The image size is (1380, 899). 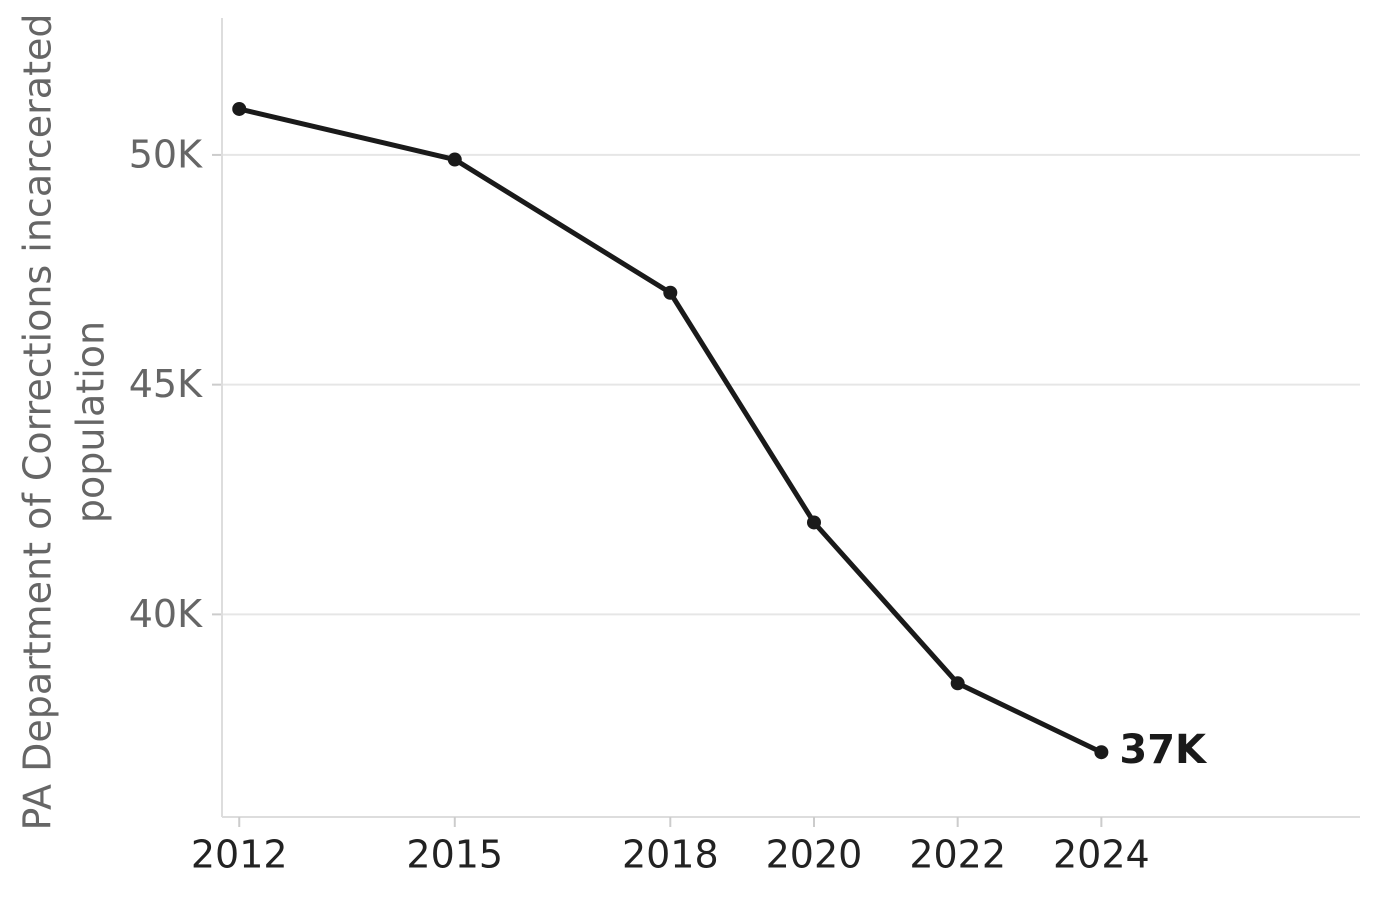 I want to click on x-tick-label: 2020, so click(x=814, y=855).